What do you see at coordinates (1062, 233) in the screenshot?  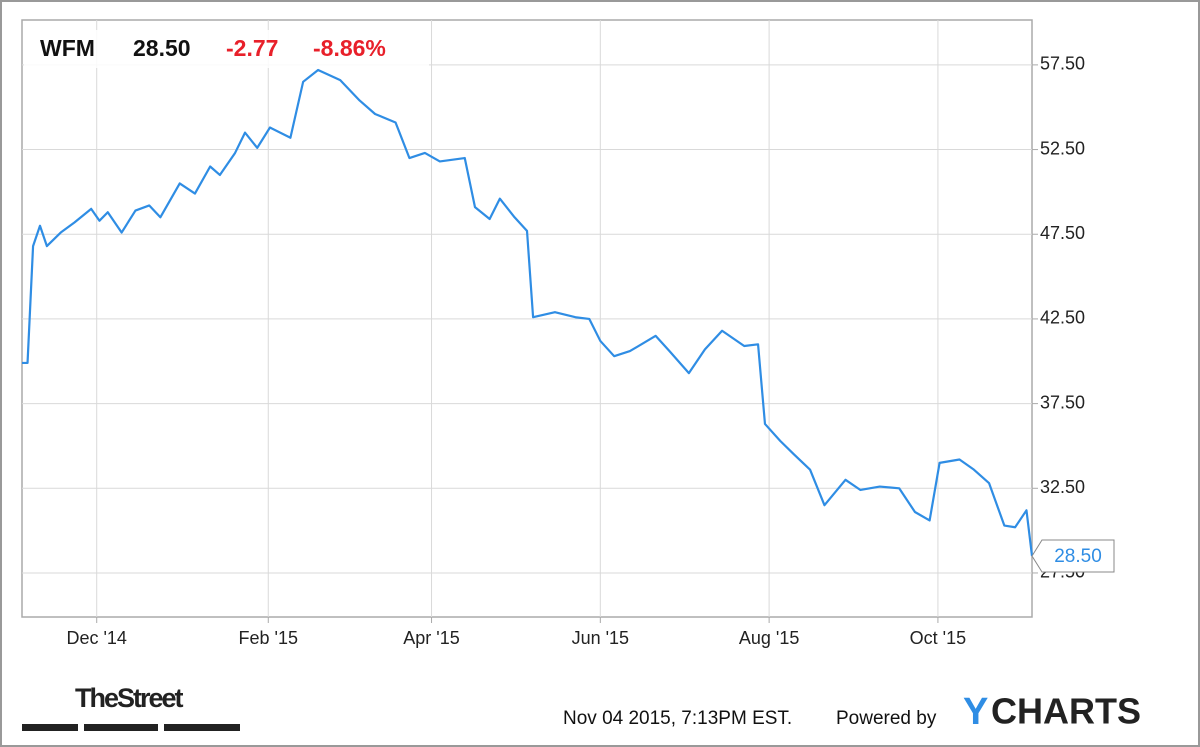 I see `y-tick-label: 47.50` at bounding box center [1062, 233].